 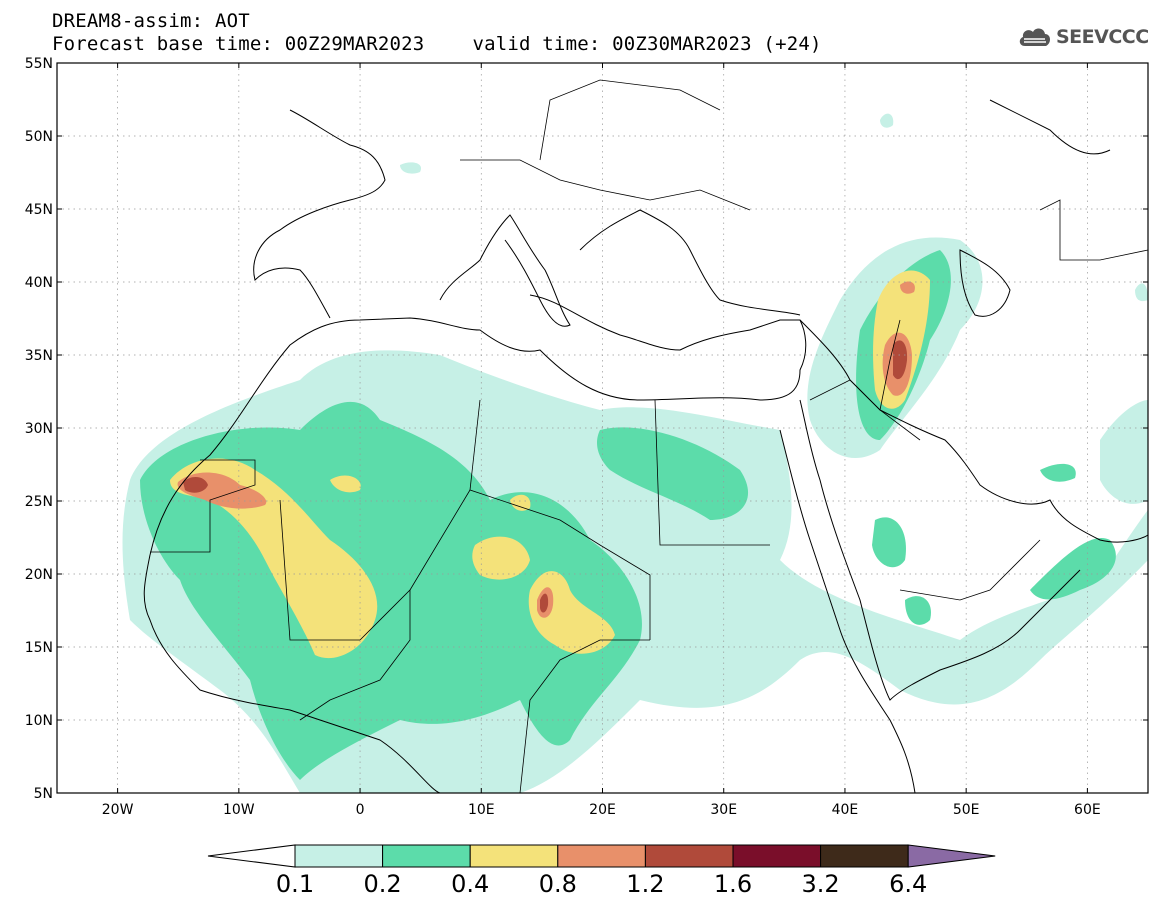 What do you see at coordinates (647, 44) in the screenshot?
I see `valid-time-label: valid time: 00Z30MAR2023 (+24)` at bounding box center [647, 44].